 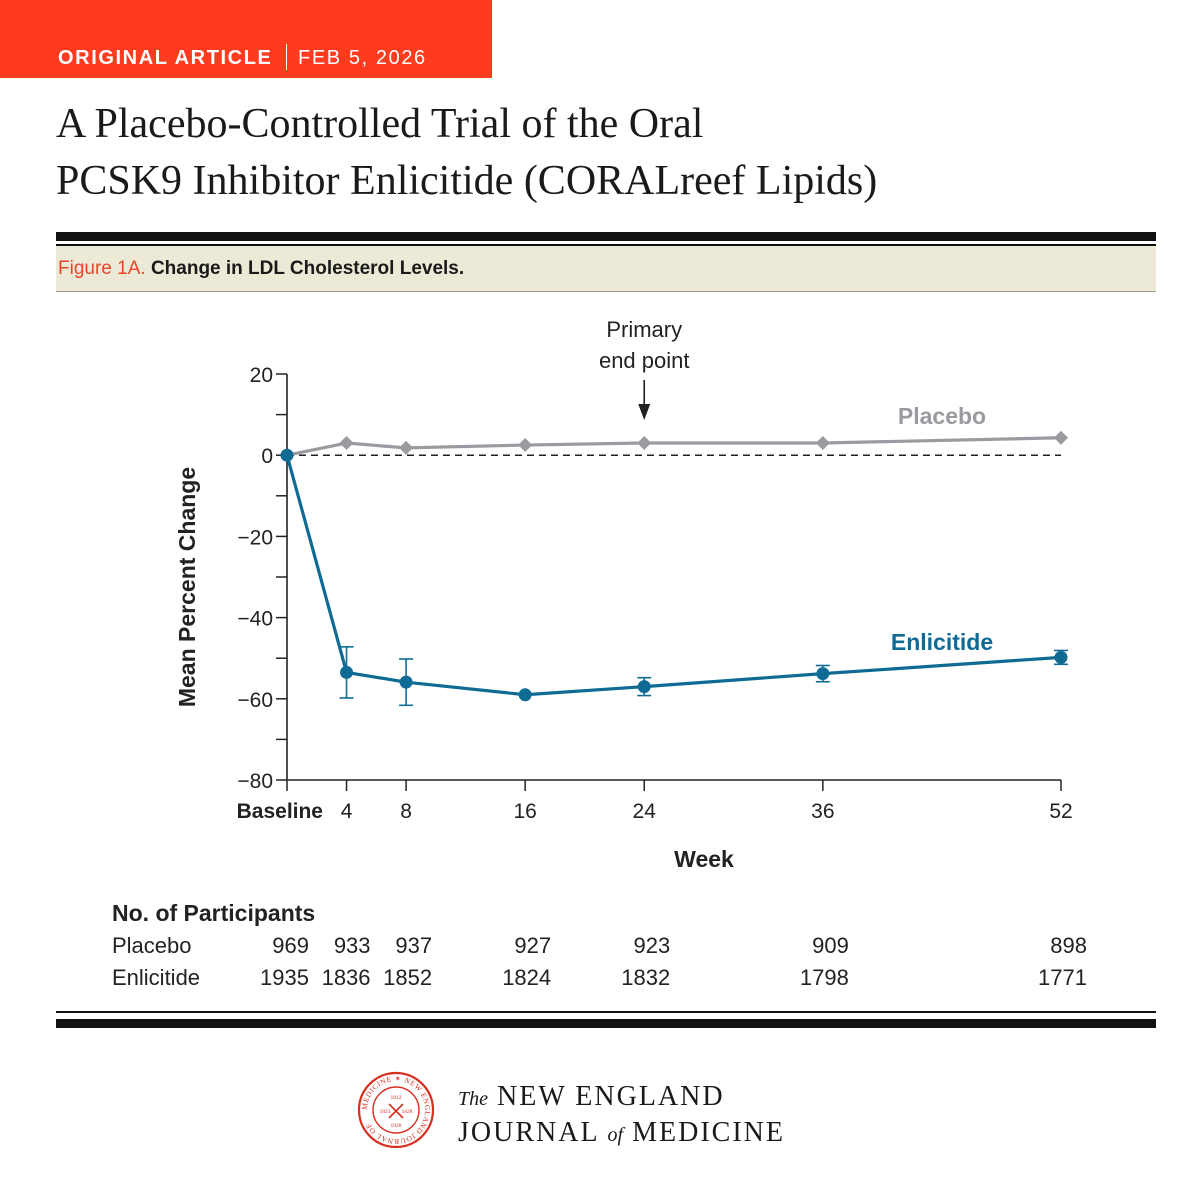 What do you see at coordinates (644, 412) in the screenshot?
I see `primary-end-point-arrow-icon` at bounding box center [644, 412].